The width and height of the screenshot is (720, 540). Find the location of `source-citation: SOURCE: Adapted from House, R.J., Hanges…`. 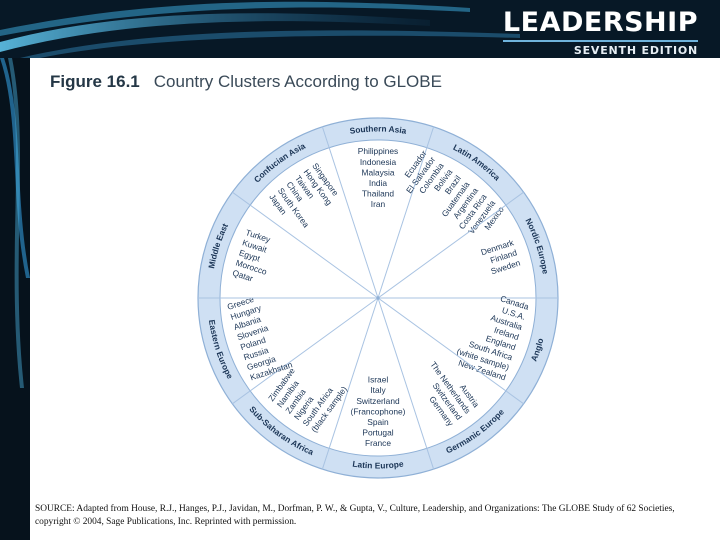

source-citation: SOURCE: Adapted from House, R.J., Hanges… is located at coordinates (355, 515).